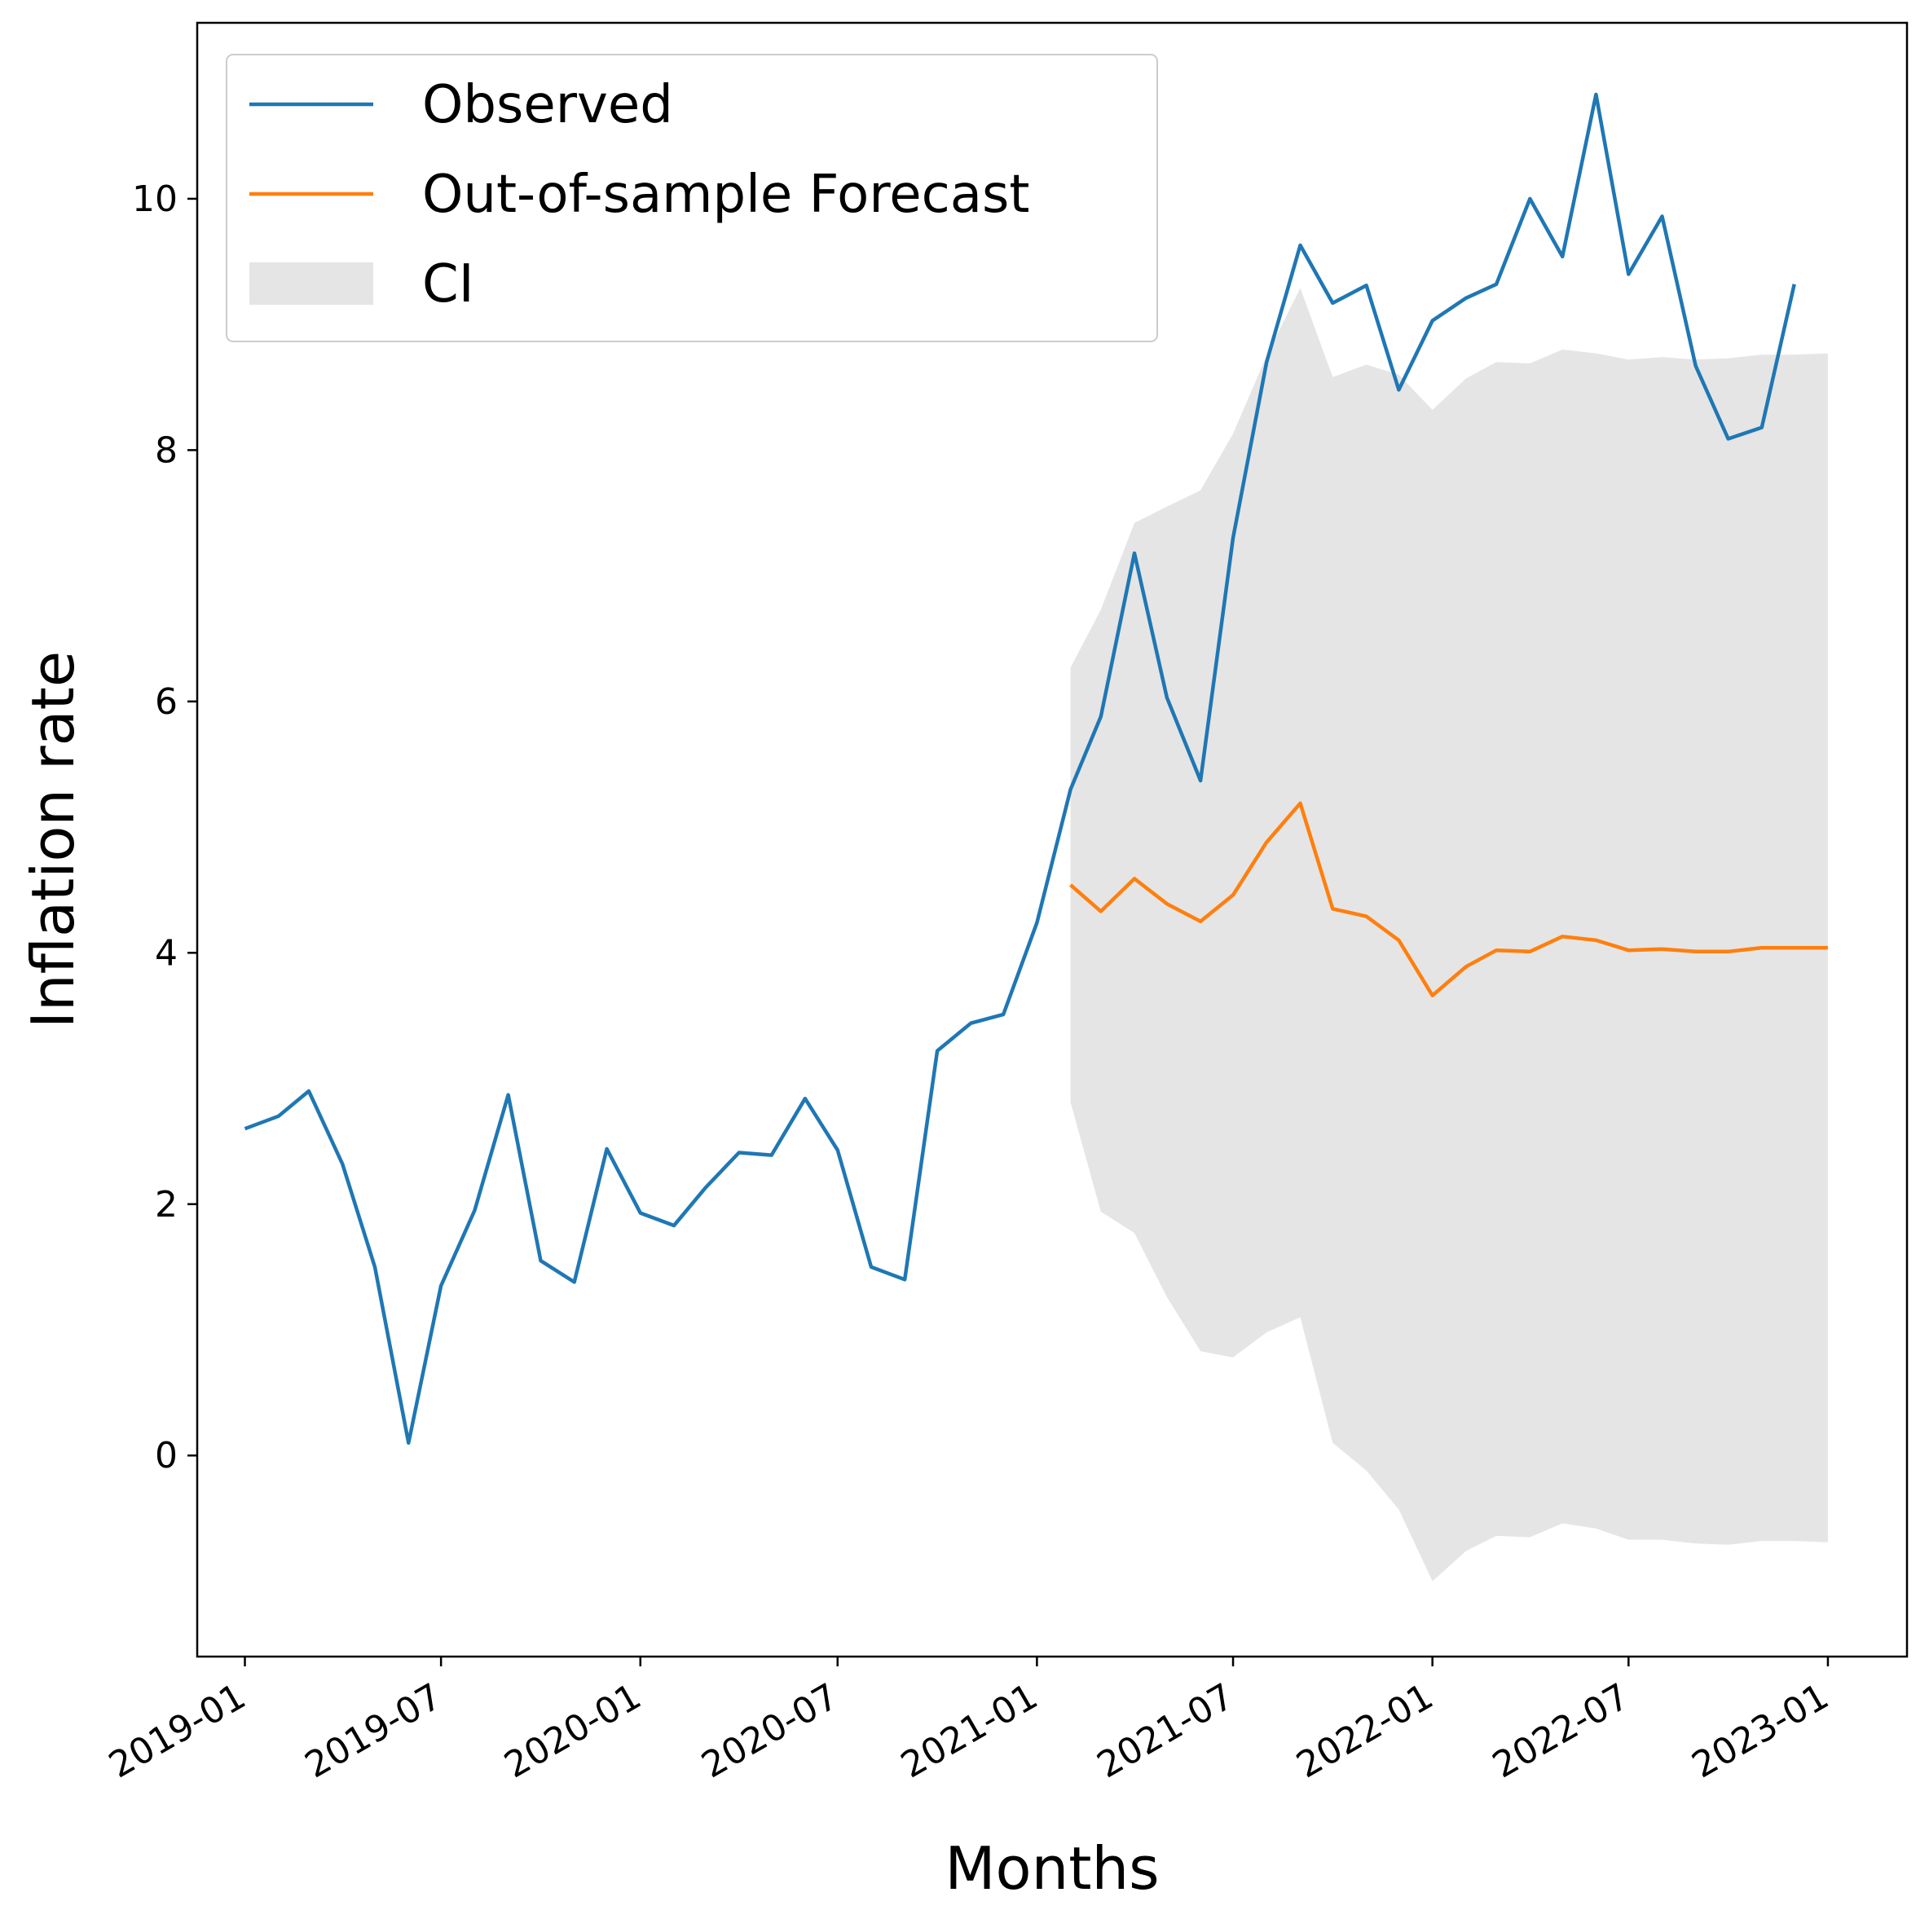 Image resolution: width=1929 pixels, height=1932 pixels. I want to click on x-tick-label: 2020-01, so click(574, 1730).